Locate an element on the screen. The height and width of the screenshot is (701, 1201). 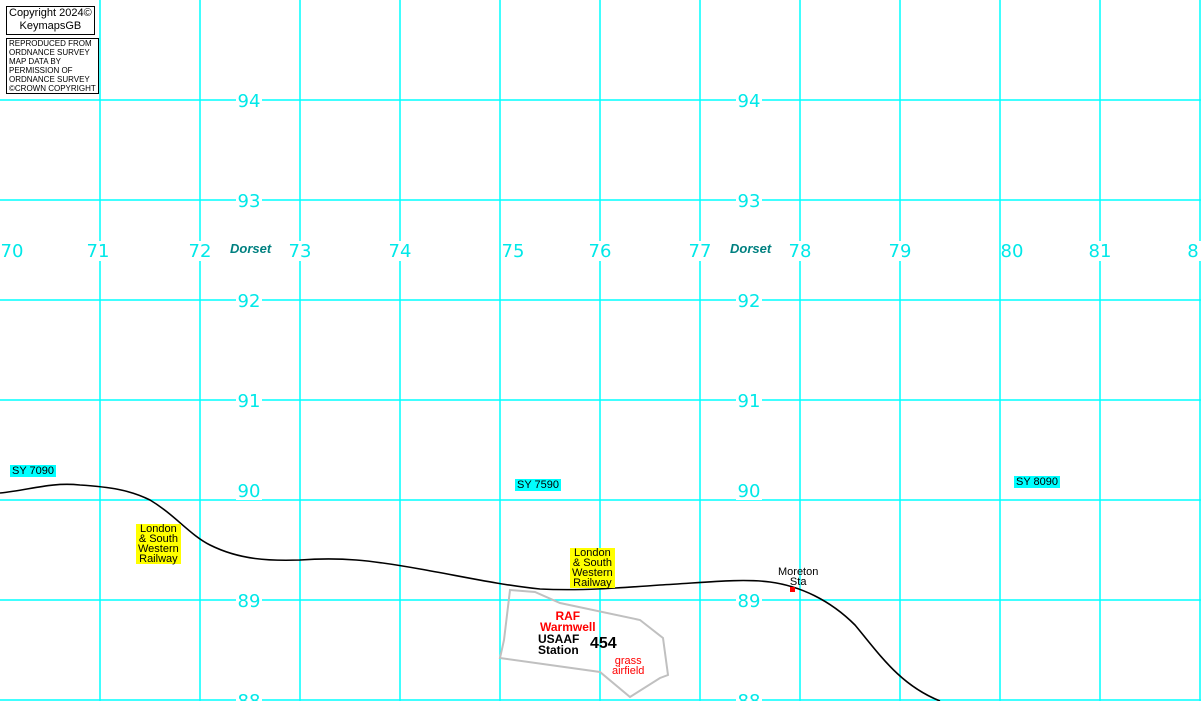
copyright-box: Copyright 2024© KeymapsGB is located at coordinates (50, 20).